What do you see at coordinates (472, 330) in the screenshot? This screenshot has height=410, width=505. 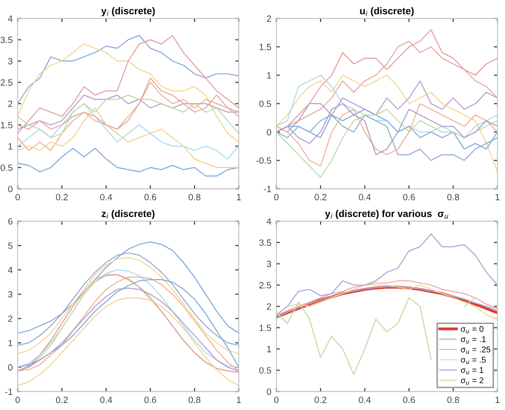 I see `legend-label: σ$_{u}$ = 0` at bounding box center [472, 330].